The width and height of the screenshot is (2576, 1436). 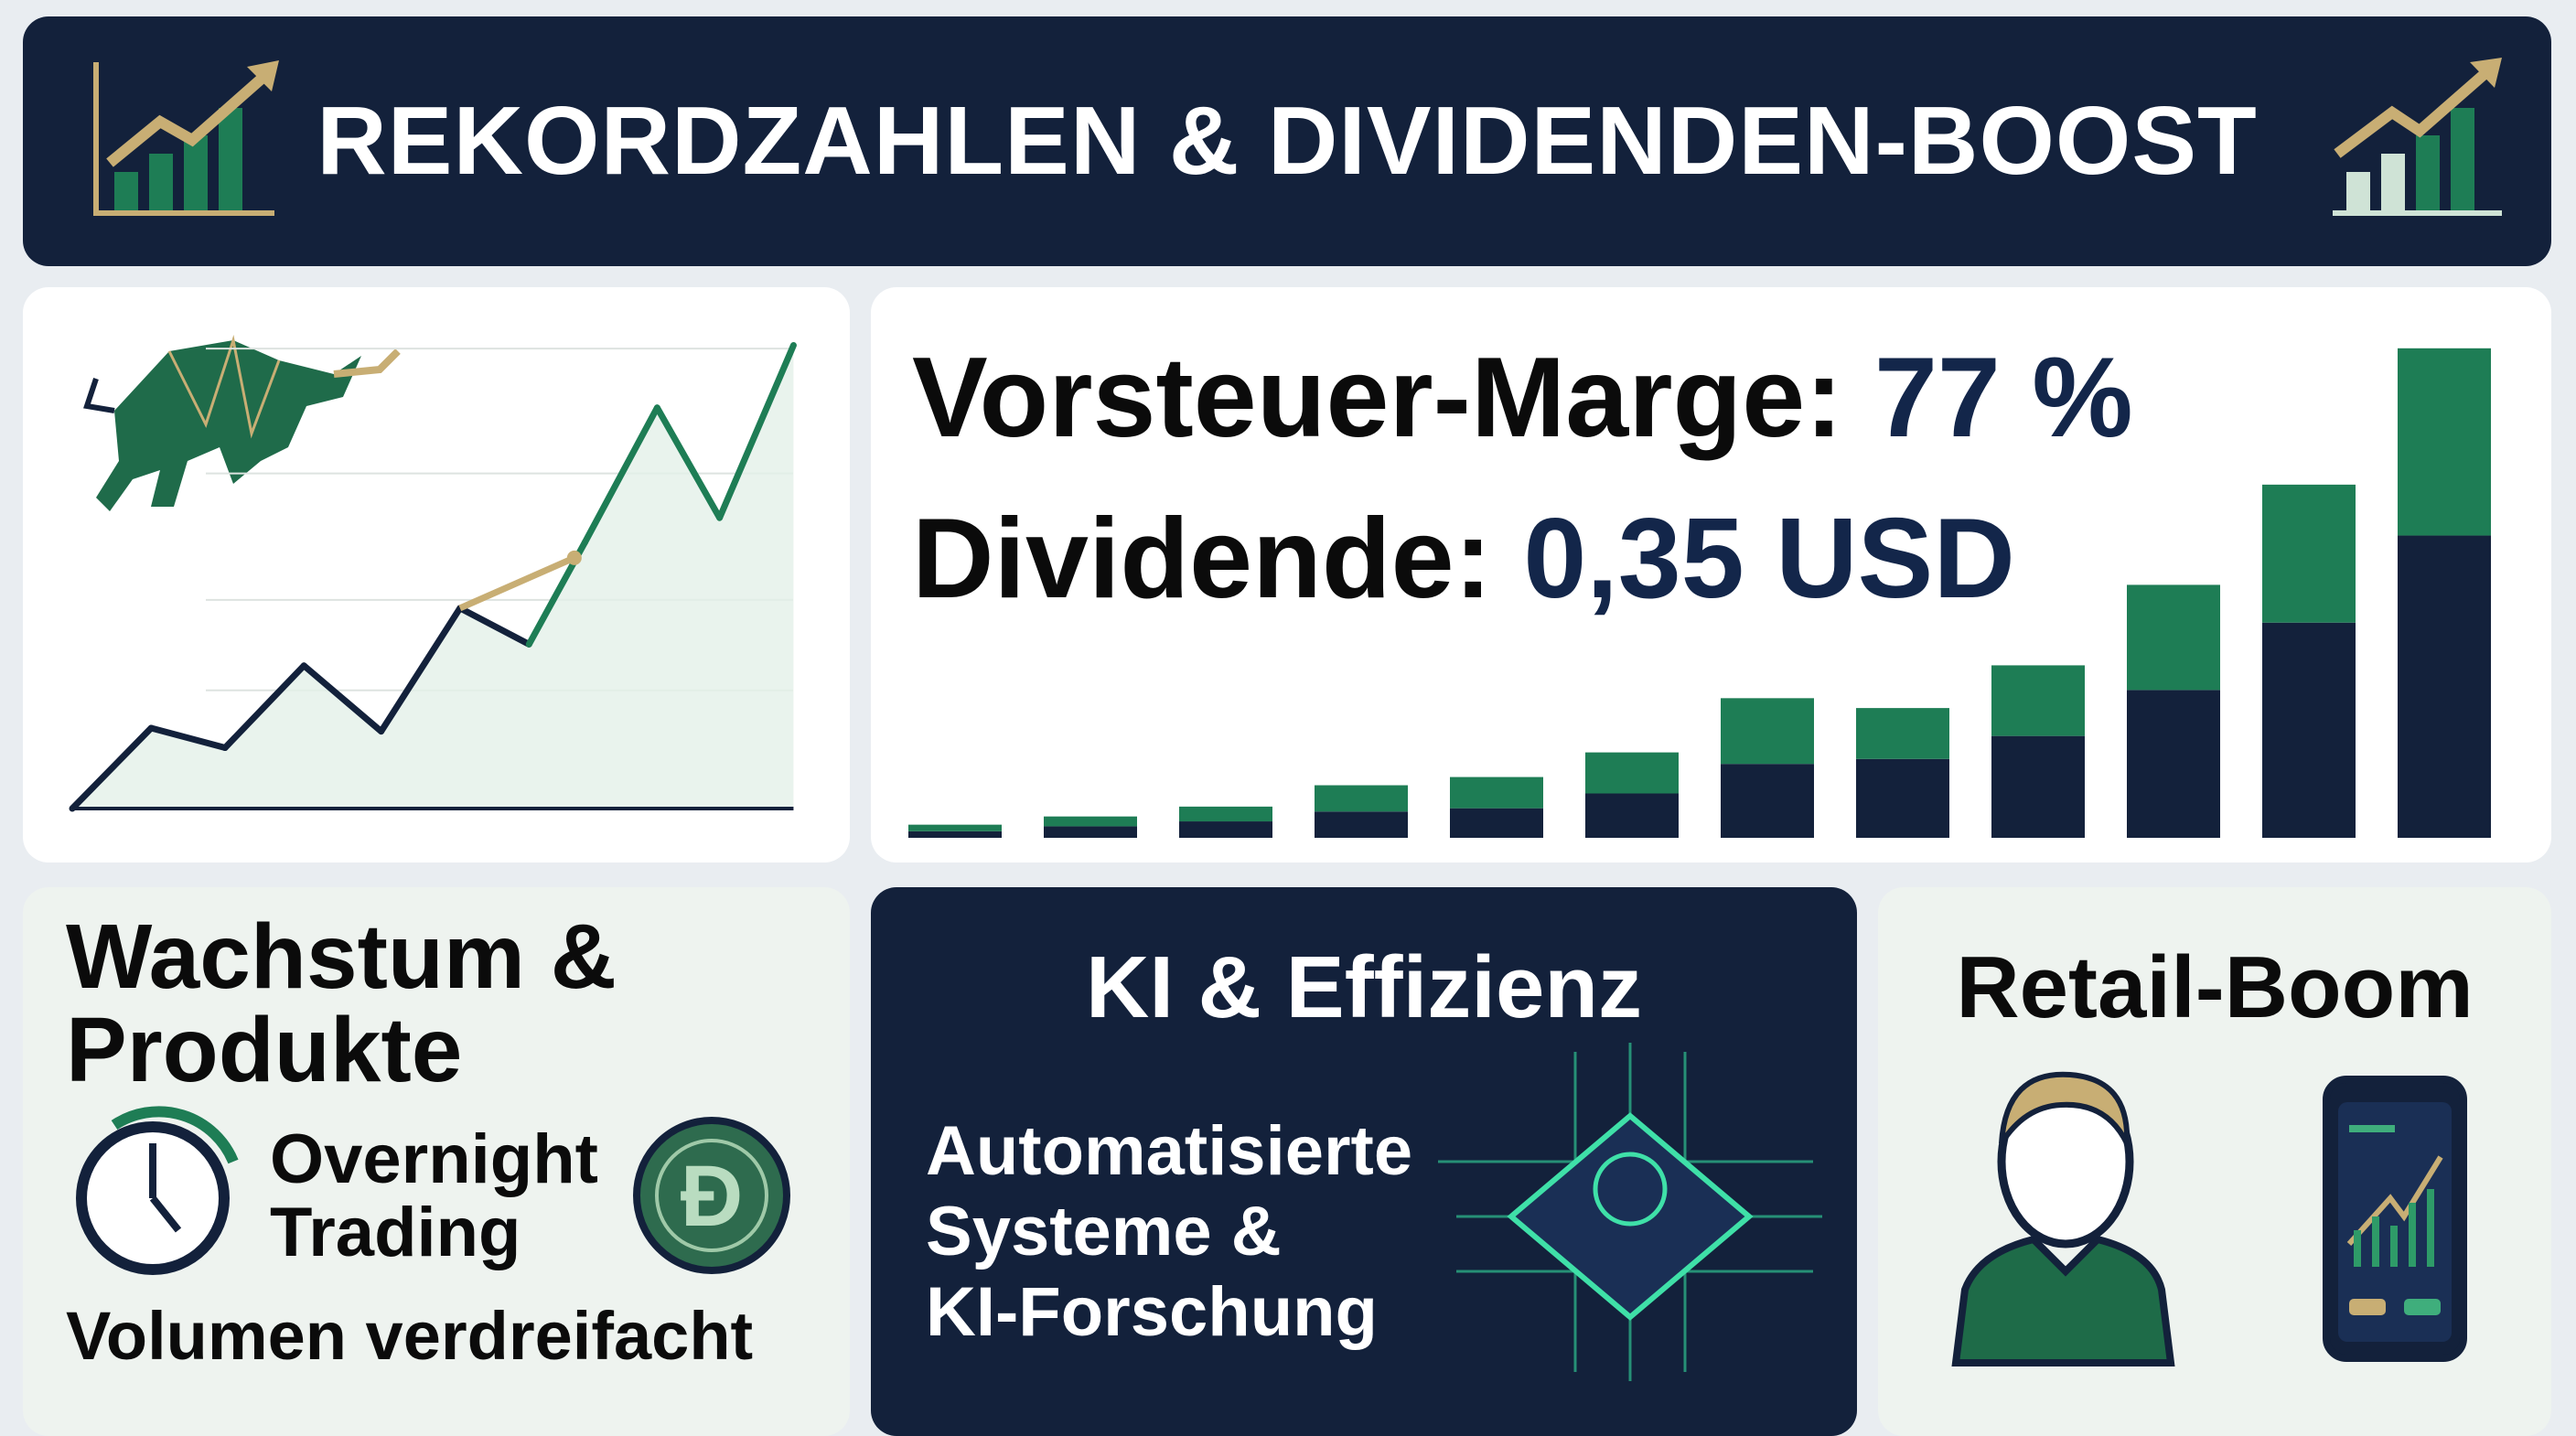 I want to click on area-fill, so click(x=433, y=577).